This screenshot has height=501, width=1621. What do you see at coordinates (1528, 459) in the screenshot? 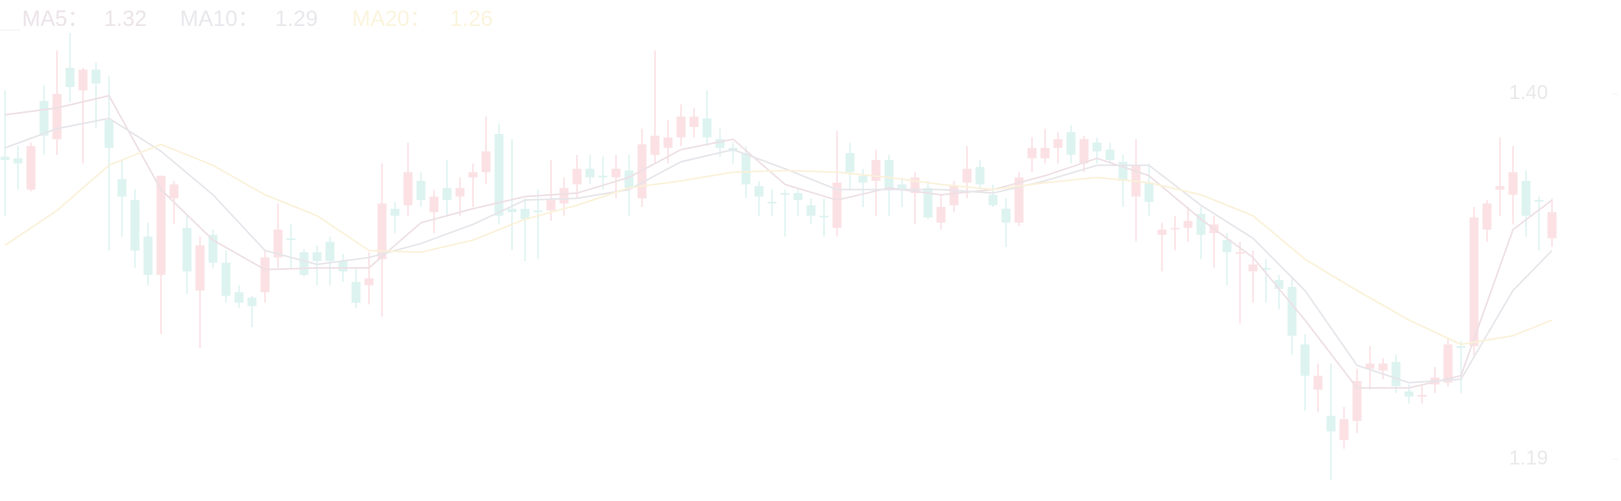
I see `y-tick-label: 1.19` at bounding box center [1528, 459].